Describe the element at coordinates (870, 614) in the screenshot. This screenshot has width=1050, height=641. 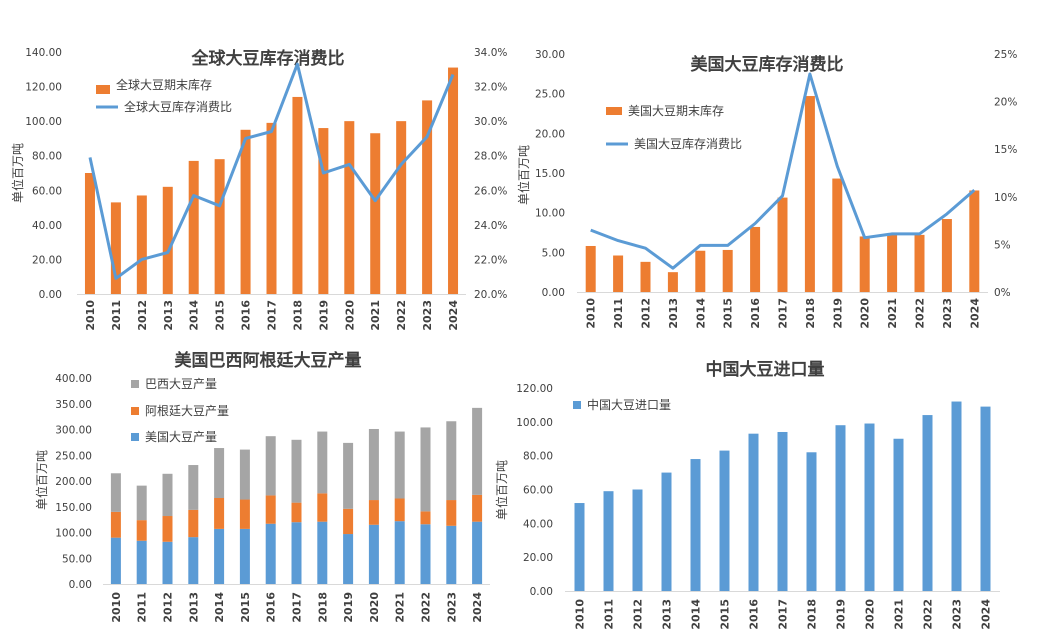
I see `x-tick-label: 2020` at that location.